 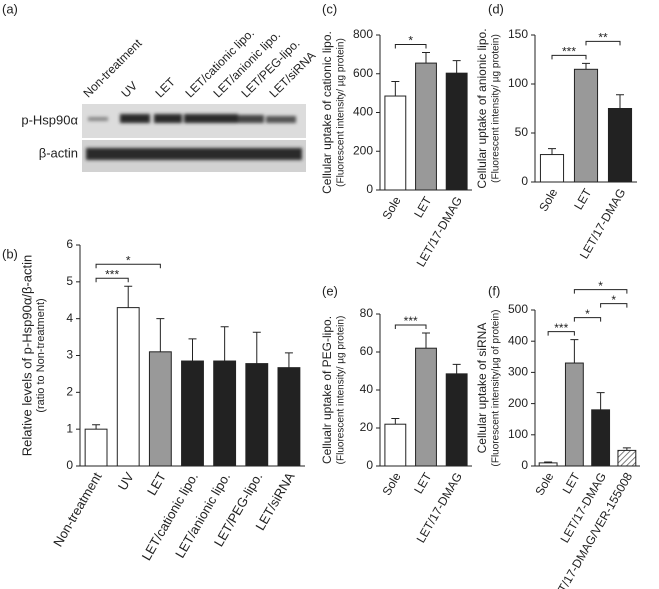 What do you see at coordinates (522, 132) in the screenshot?
I see `y-tick-label: 50` at bounding box center [522, 132].